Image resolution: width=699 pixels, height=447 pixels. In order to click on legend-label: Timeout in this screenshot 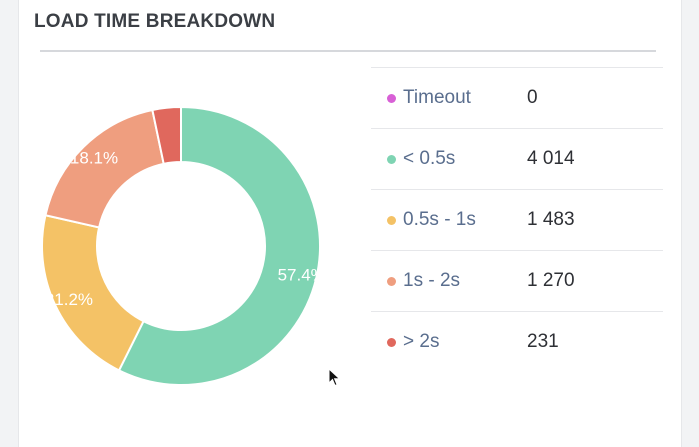, I will do `click(437, 97)`.